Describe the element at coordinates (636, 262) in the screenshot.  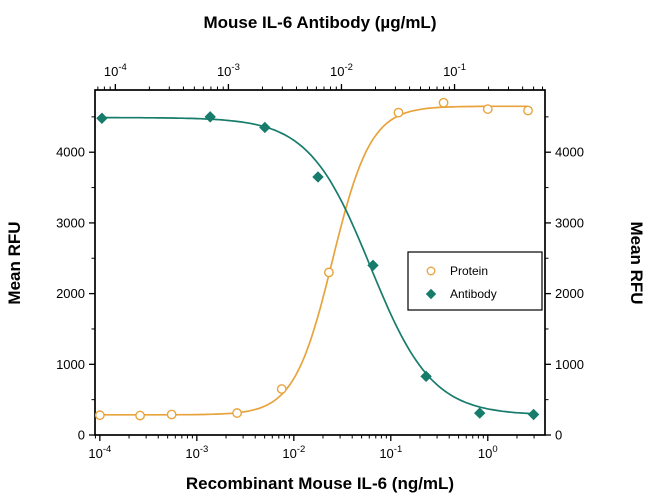
I see `right-axis-title: Mean RFU` at that location.